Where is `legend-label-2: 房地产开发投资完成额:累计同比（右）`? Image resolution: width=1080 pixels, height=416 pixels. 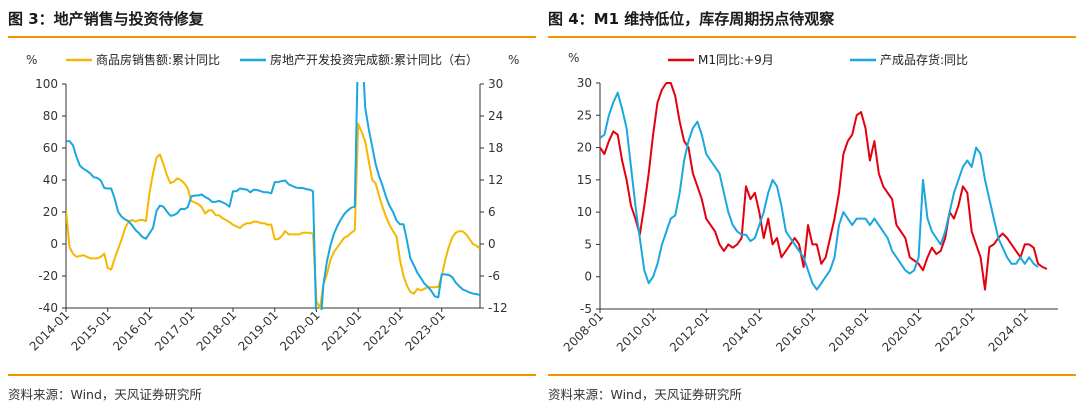 legend-label-2: 房地产开发投资完成额:累计同比（右） is located at coordinates (374, 59).